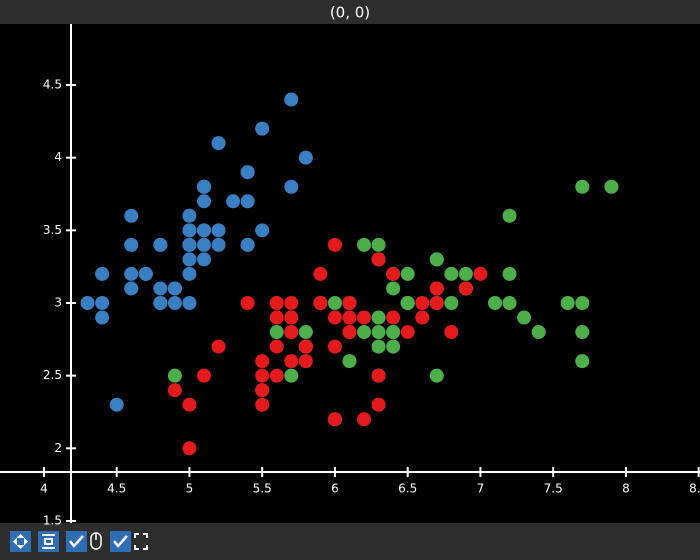  What do you see at coordinates (350, 12) in the screenshot?
I see `title-bar` at bounding box center [350, 12].